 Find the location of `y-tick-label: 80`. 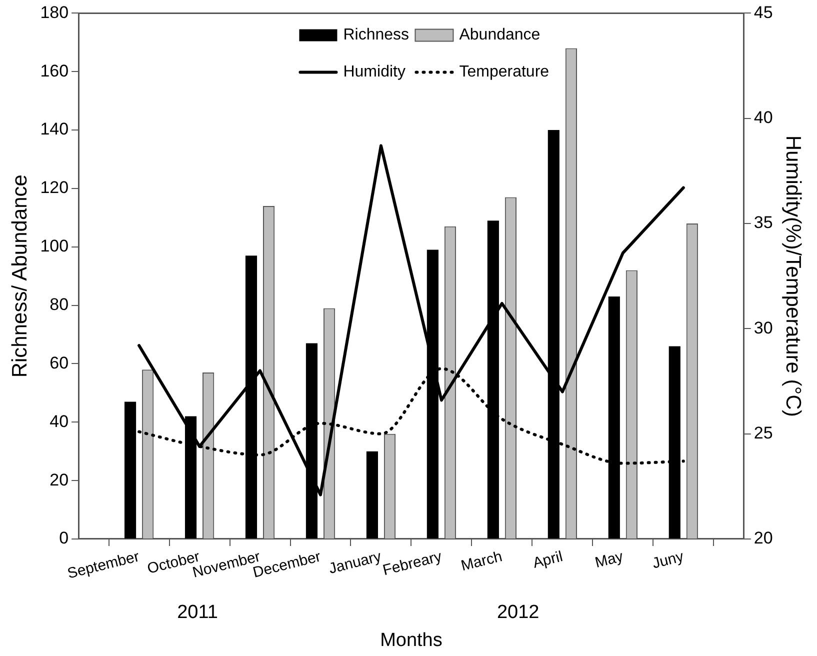

y-tick-label: 80 is located at coordinates (59, 304).